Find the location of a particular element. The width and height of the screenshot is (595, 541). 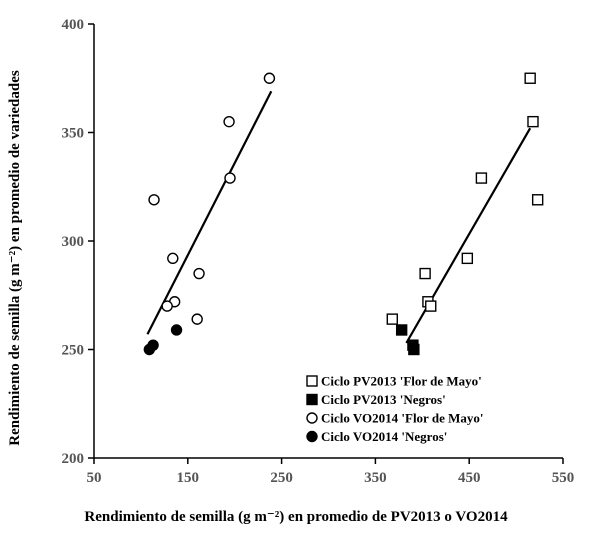

legend-label: Ciclo PV2013 'Flor de Mayo' is located at coordinates (401, 381).